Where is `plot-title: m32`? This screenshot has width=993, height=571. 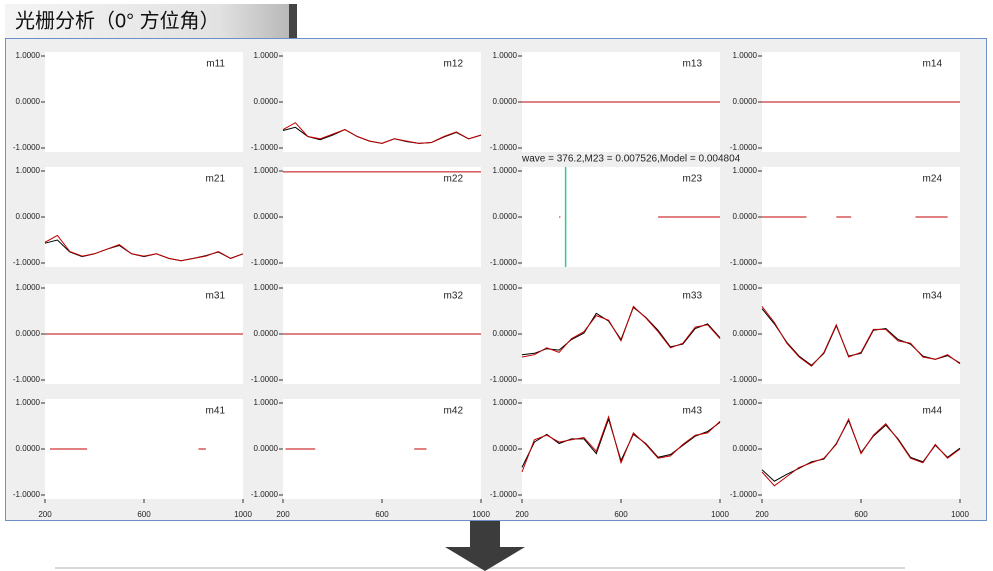
plot-title: m32 is located at coordinates (454, 296).